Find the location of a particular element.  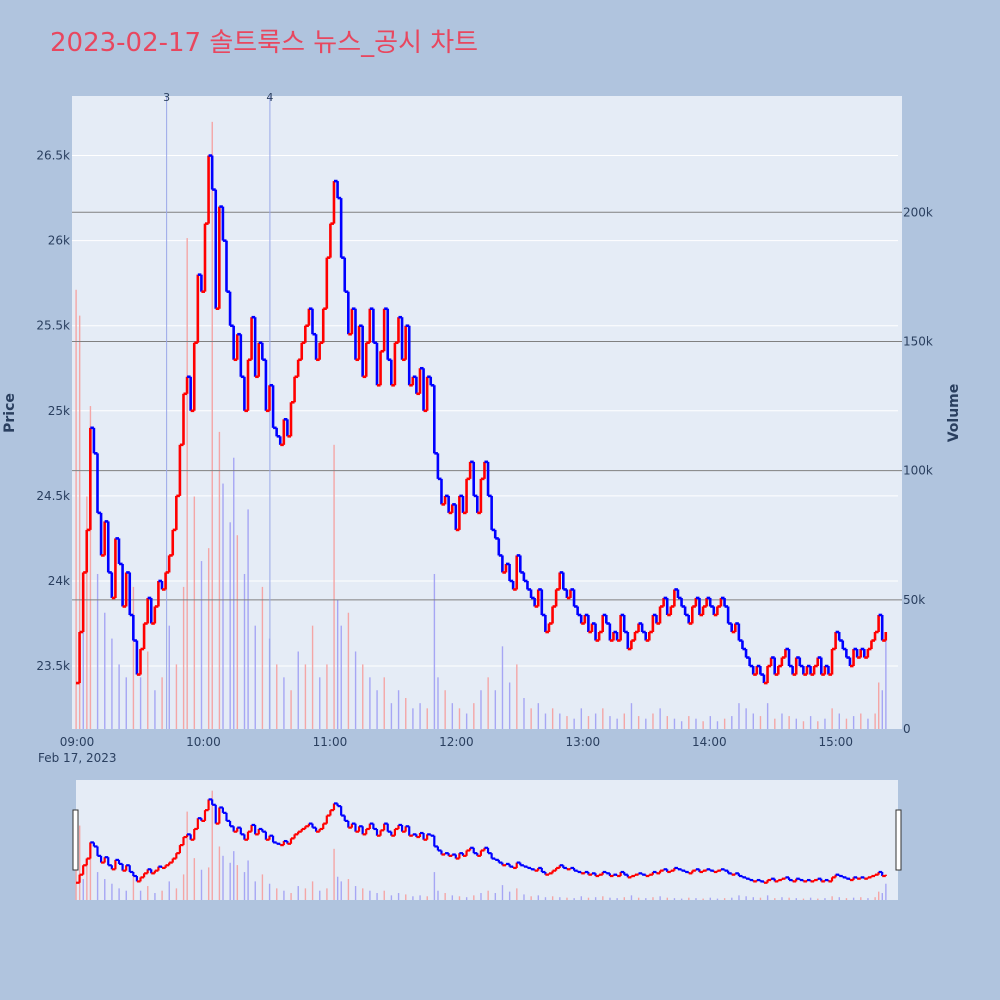

price-tick-label: 26k is located at coordinates (59, 241).